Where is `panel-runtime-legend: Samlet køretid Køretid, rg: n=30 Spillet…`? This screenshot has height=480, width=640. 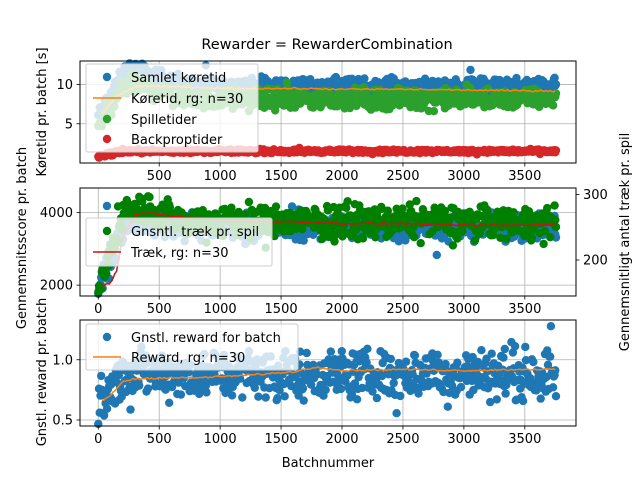 panel-runtime-legend: Samlet køretid Køretid, rg: n=30 Spillet… is located at coordinates (172, 108).